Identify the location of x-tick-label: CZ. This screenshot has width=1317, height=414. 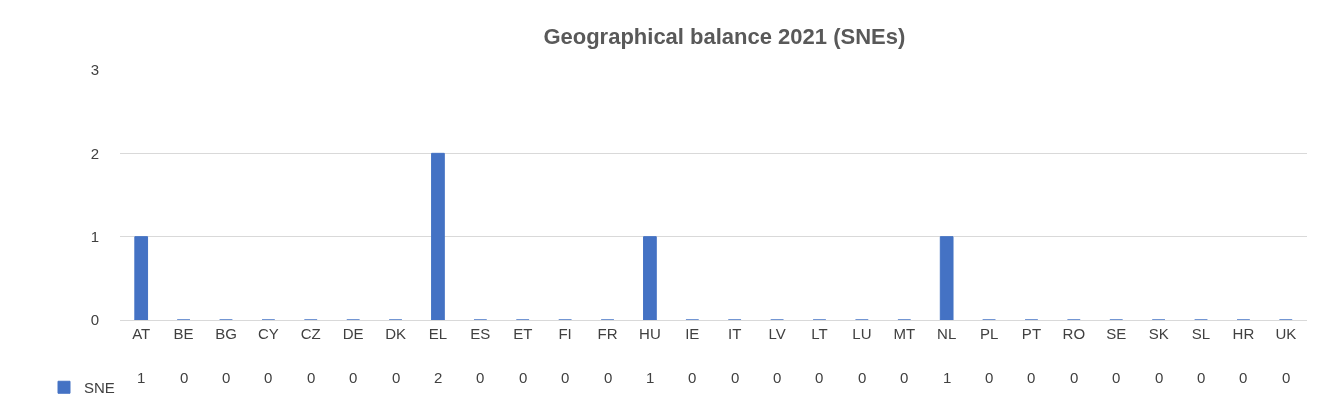
(310, 333).